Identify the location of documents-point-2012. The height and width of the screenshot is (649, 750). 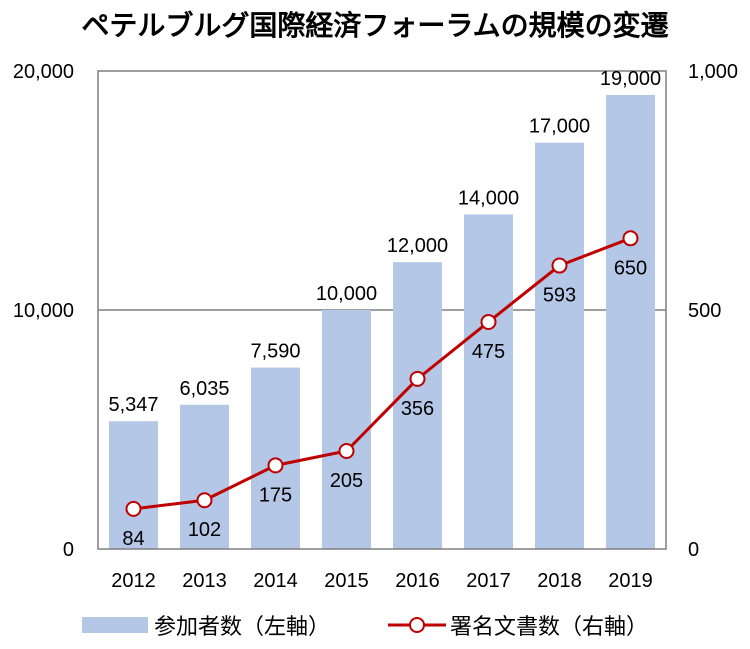
(133, 508).